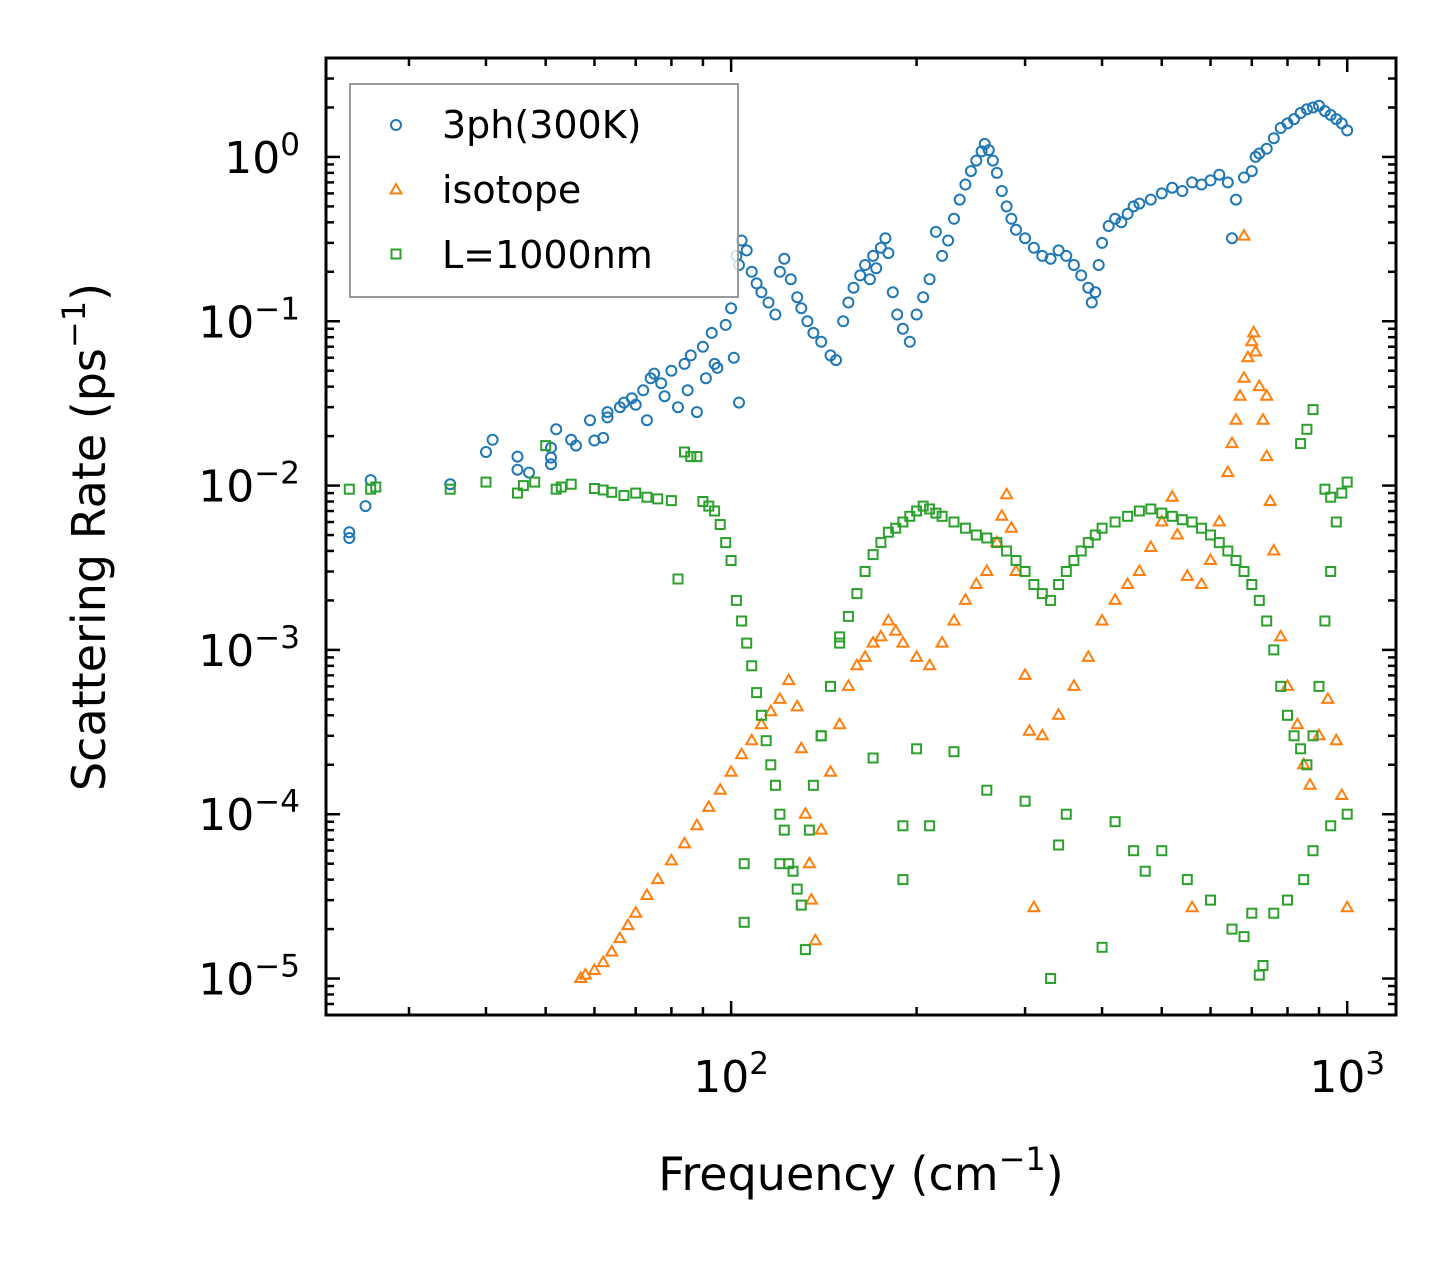 The image size is (1455, 1265). I want to click on legend-marker-circle, so click(396, 125).